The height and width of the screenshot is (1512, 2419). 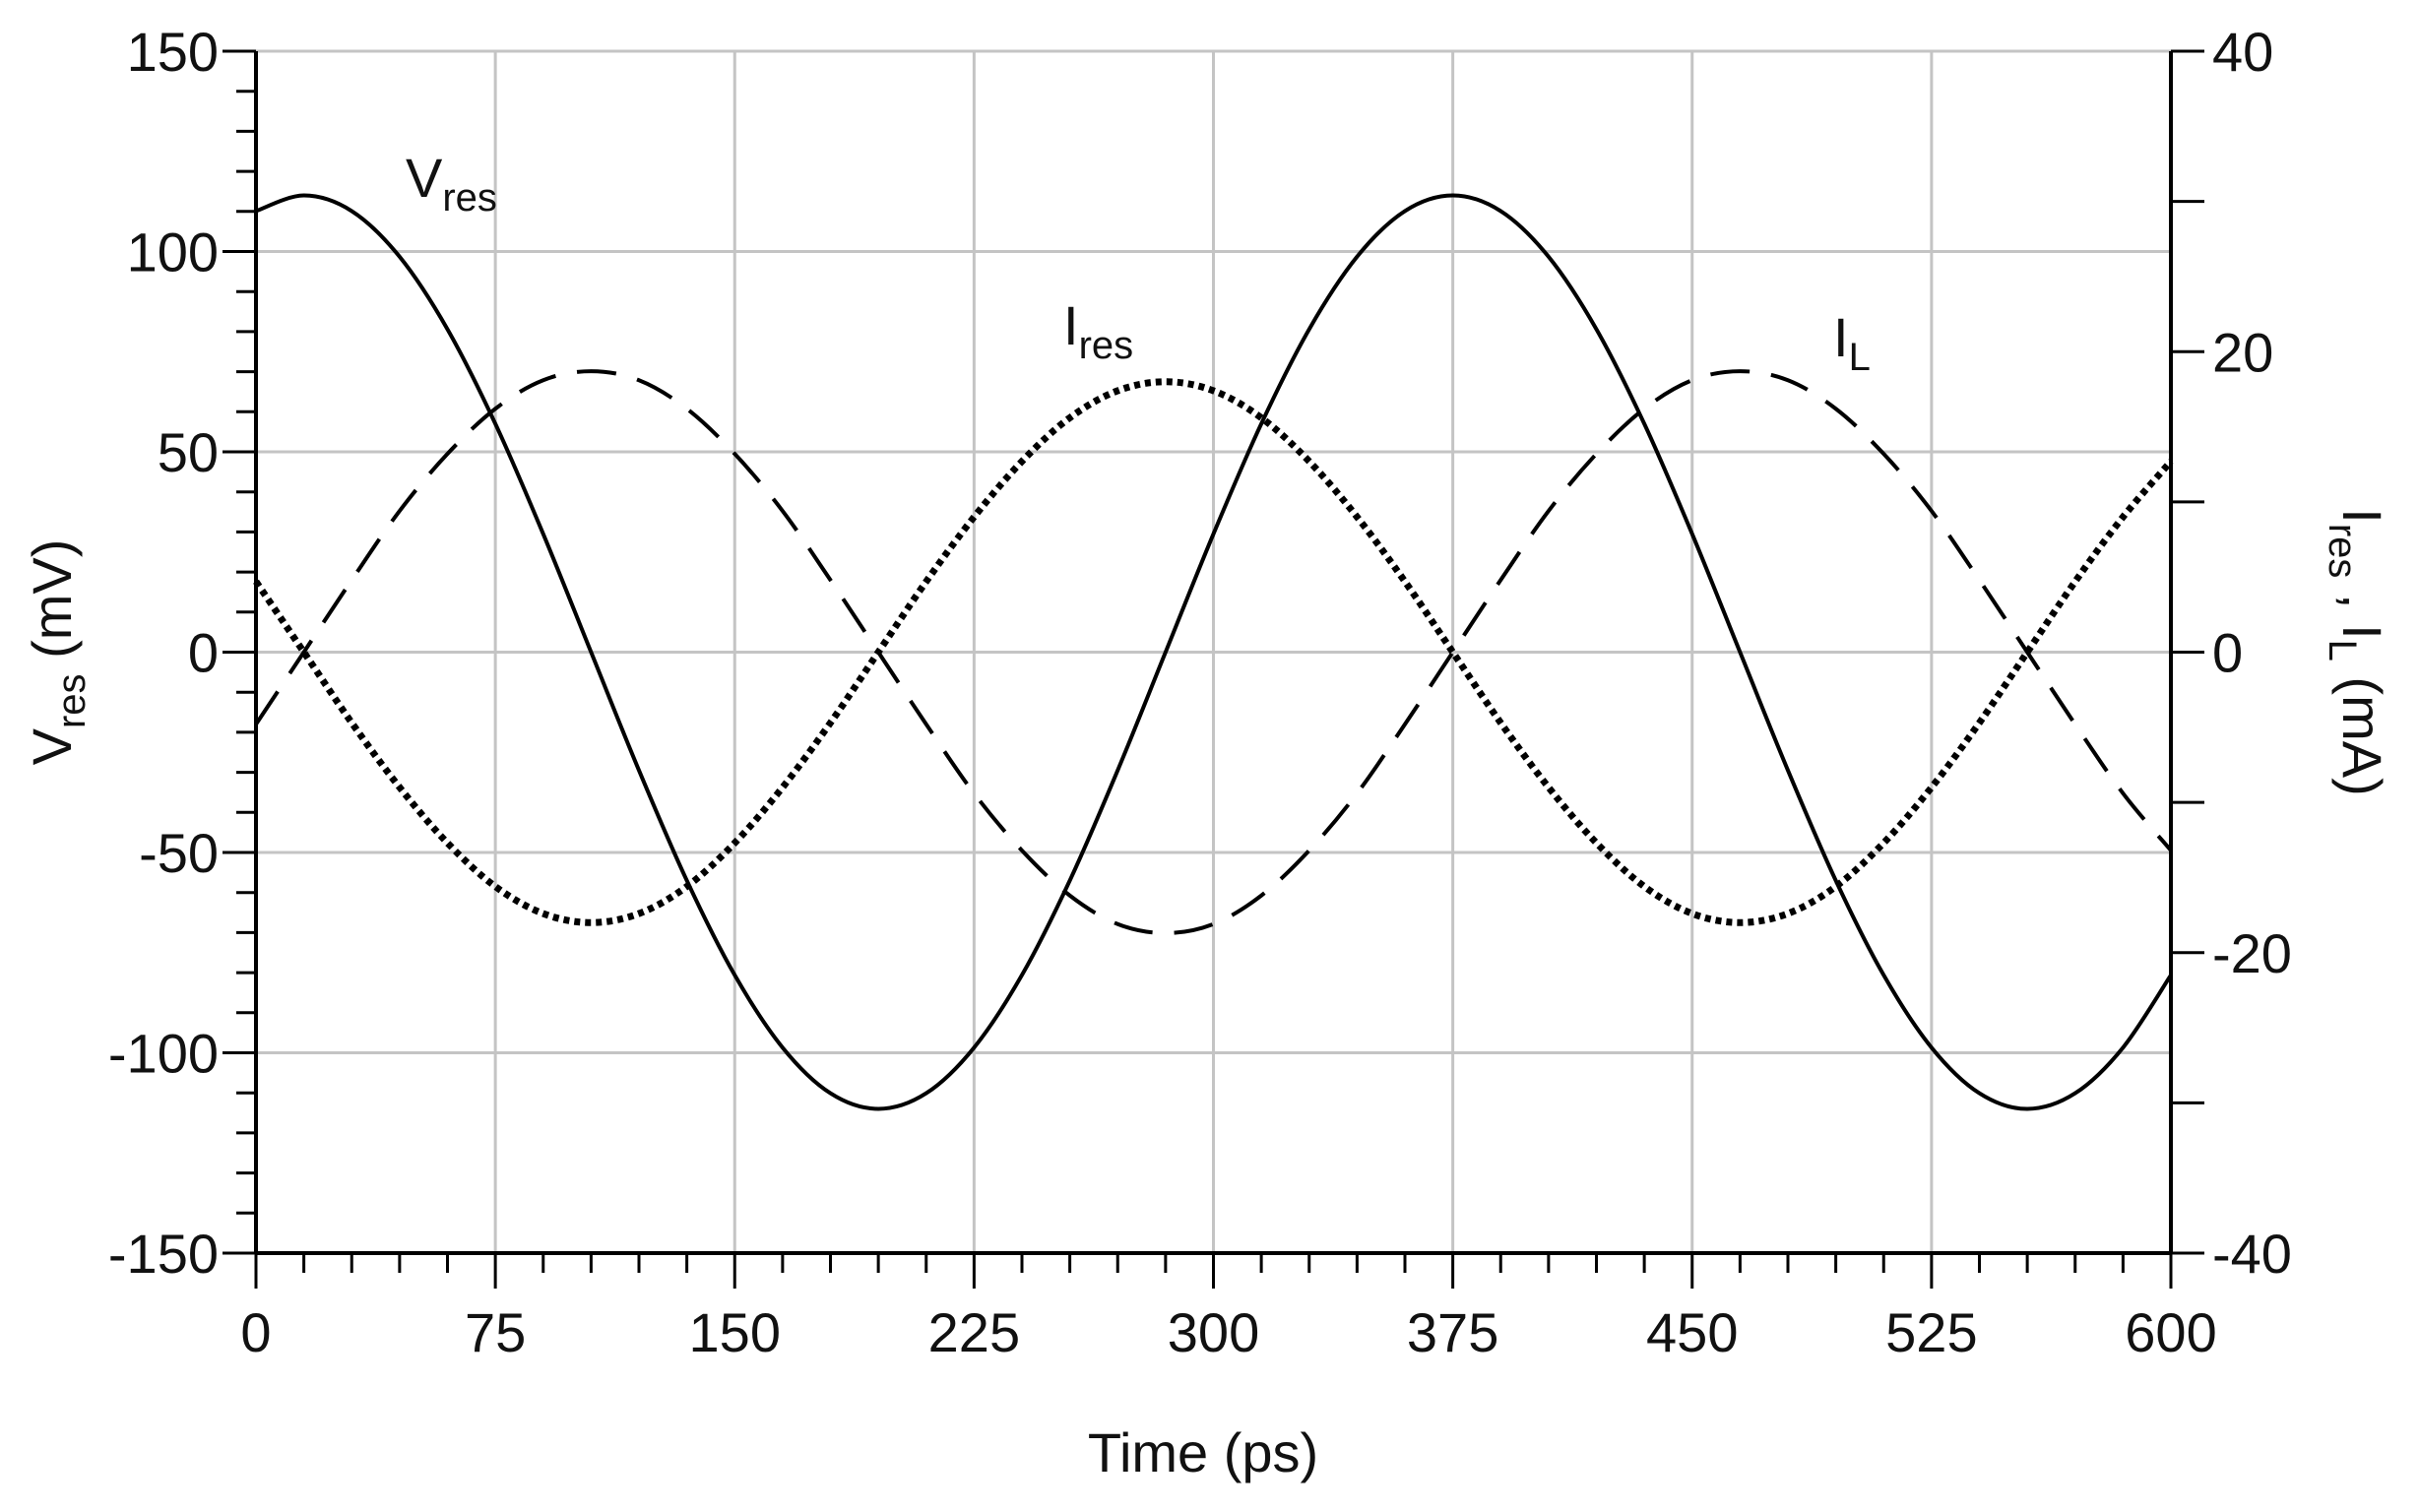 What do you see at coordinates (2243, 352) in the screenshot?
I see `y2-tick-label: 20` at bounding box center [2243, 352].